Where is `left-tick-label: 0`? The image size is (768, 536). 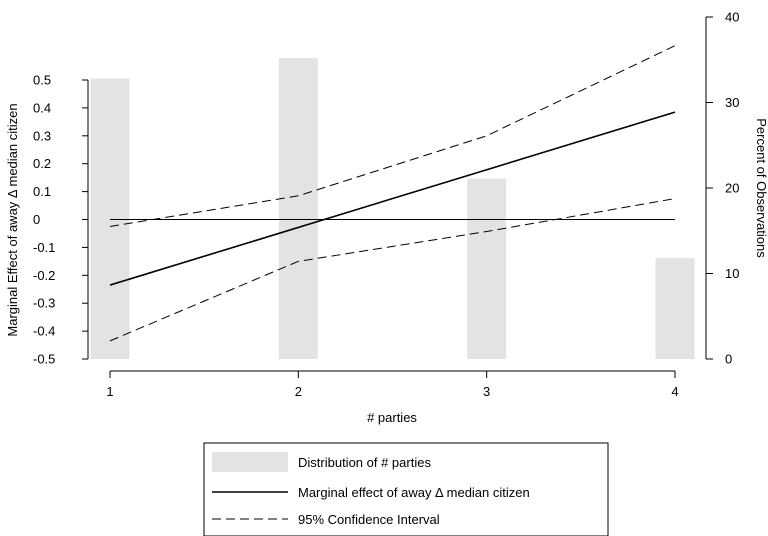
left-tick-label: 0 is located at coordinates (36, 219).